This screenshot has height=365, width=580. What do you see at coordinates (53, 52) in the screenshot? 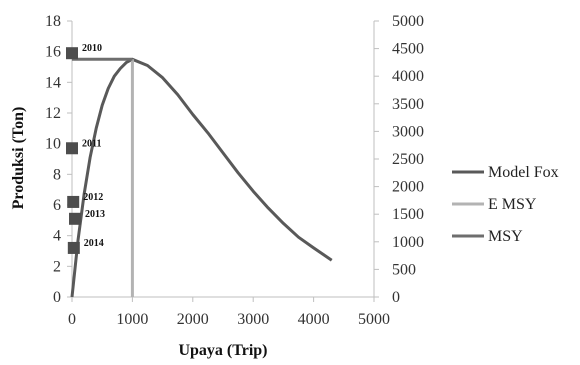
I see `y-tick-label: 16` at bounding box center [53, 52].